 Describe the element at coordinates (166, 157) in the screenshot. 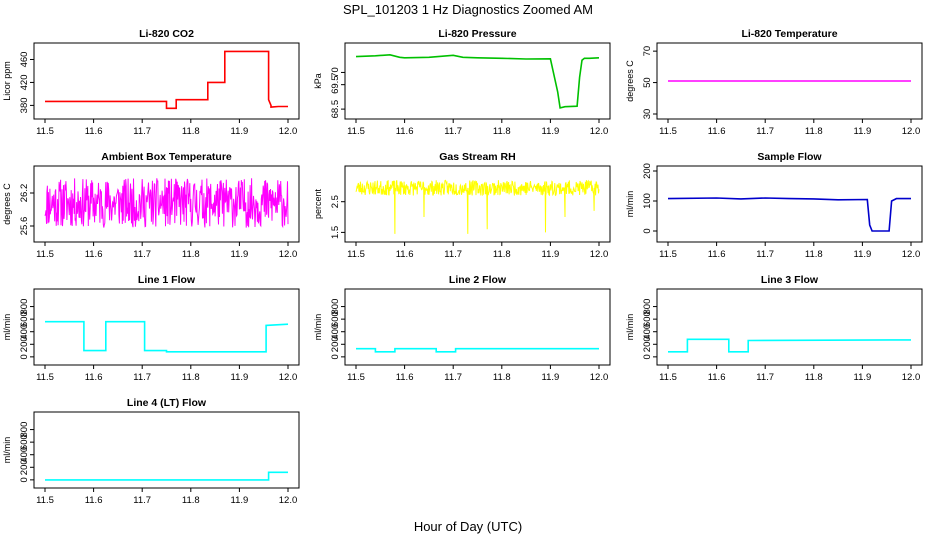

I see `panel-title: Ambient Box Temperature` at that location.